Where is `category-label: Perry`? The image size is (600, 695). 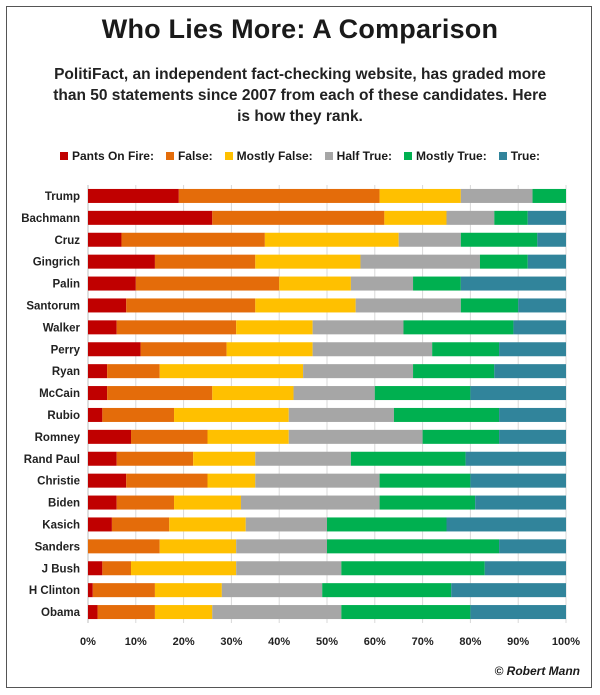 category-label: Perry is located at coordinates (66, 350).